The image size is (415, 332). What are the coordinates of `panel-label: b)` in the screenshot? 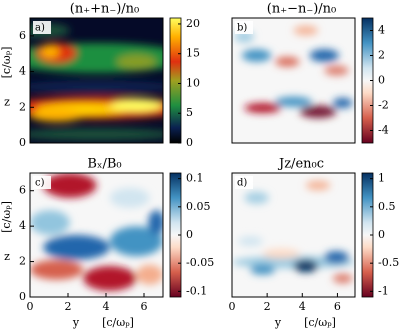 It's located at (242, 28).